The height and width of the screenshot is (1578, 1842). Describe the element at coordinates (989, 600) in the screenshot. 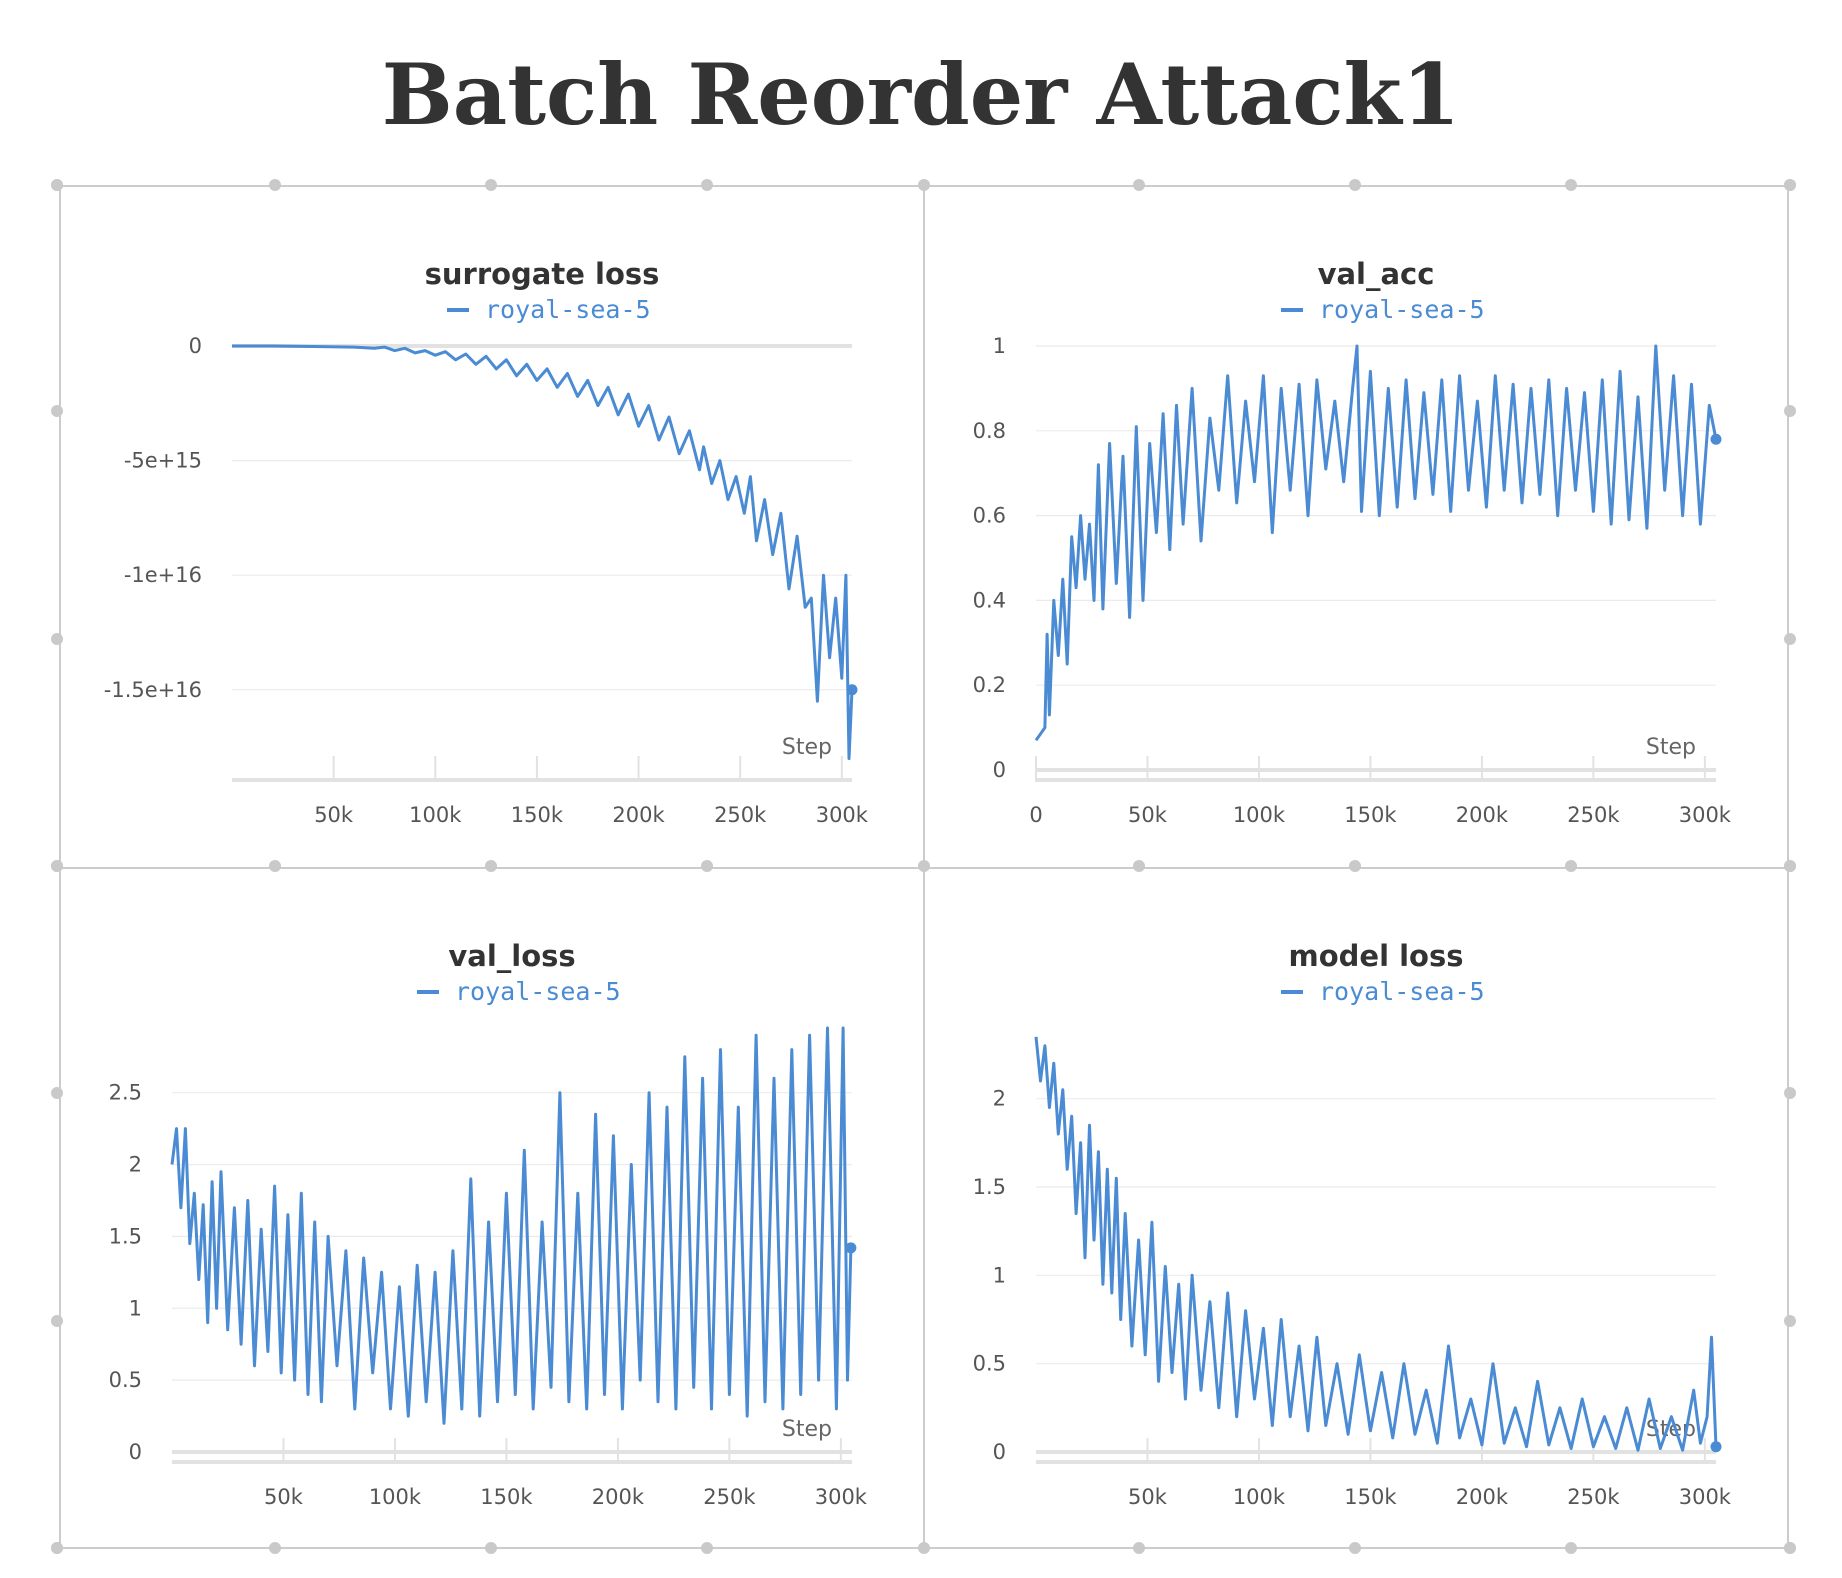

I see `y-tick-label: 0.4` at that location.